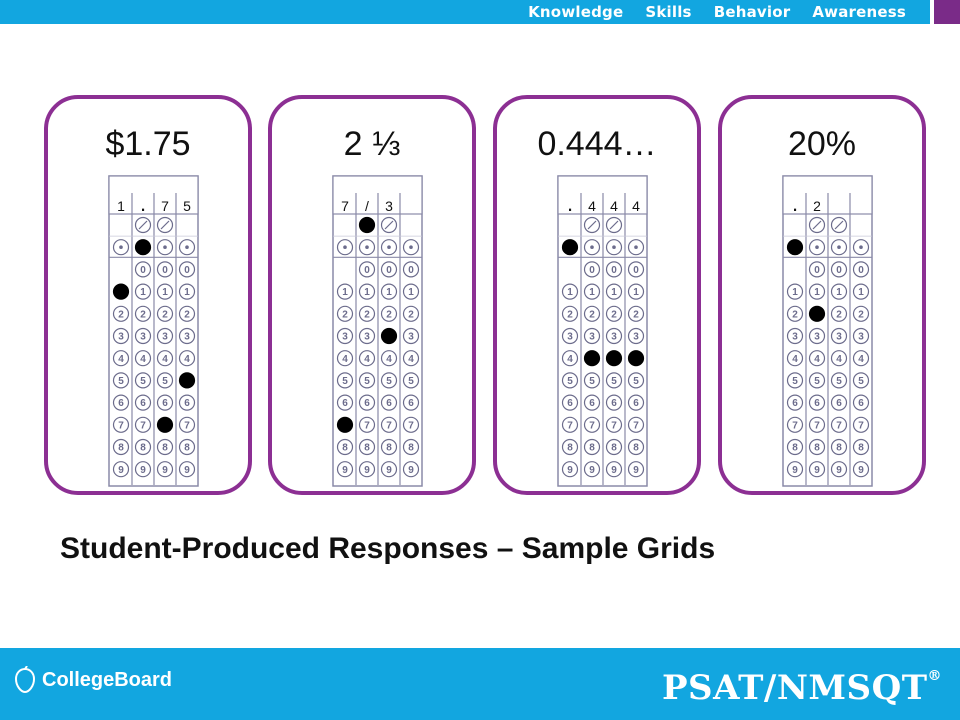 The width and height of the screenshot is (960, 720). I want to click on digit-mark: 0, so click(187, 270).